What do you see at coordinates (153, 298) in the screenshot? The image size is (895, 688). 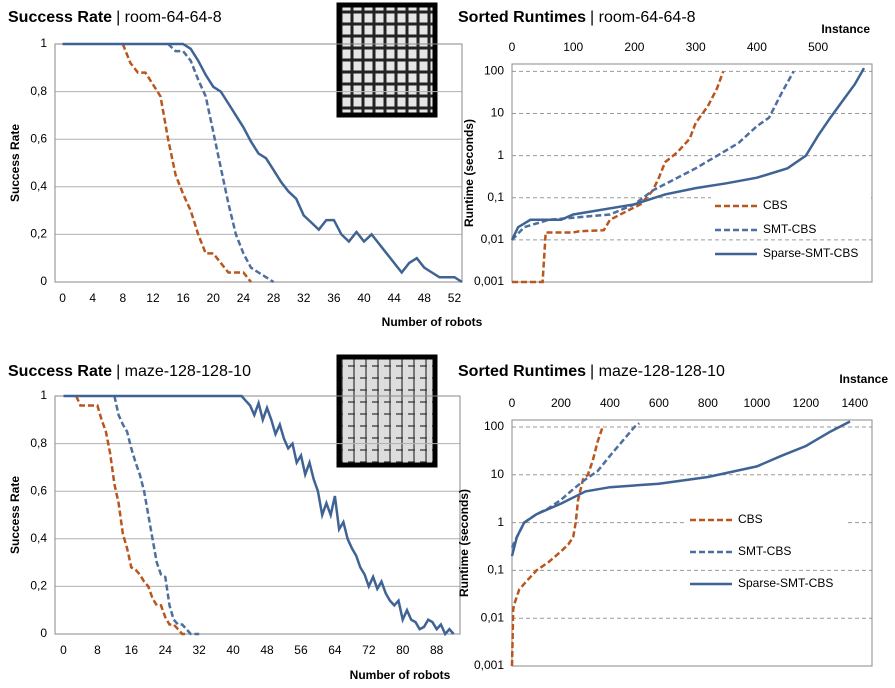 I see `x-tick-label: 12` at bounding box center [153, 298].